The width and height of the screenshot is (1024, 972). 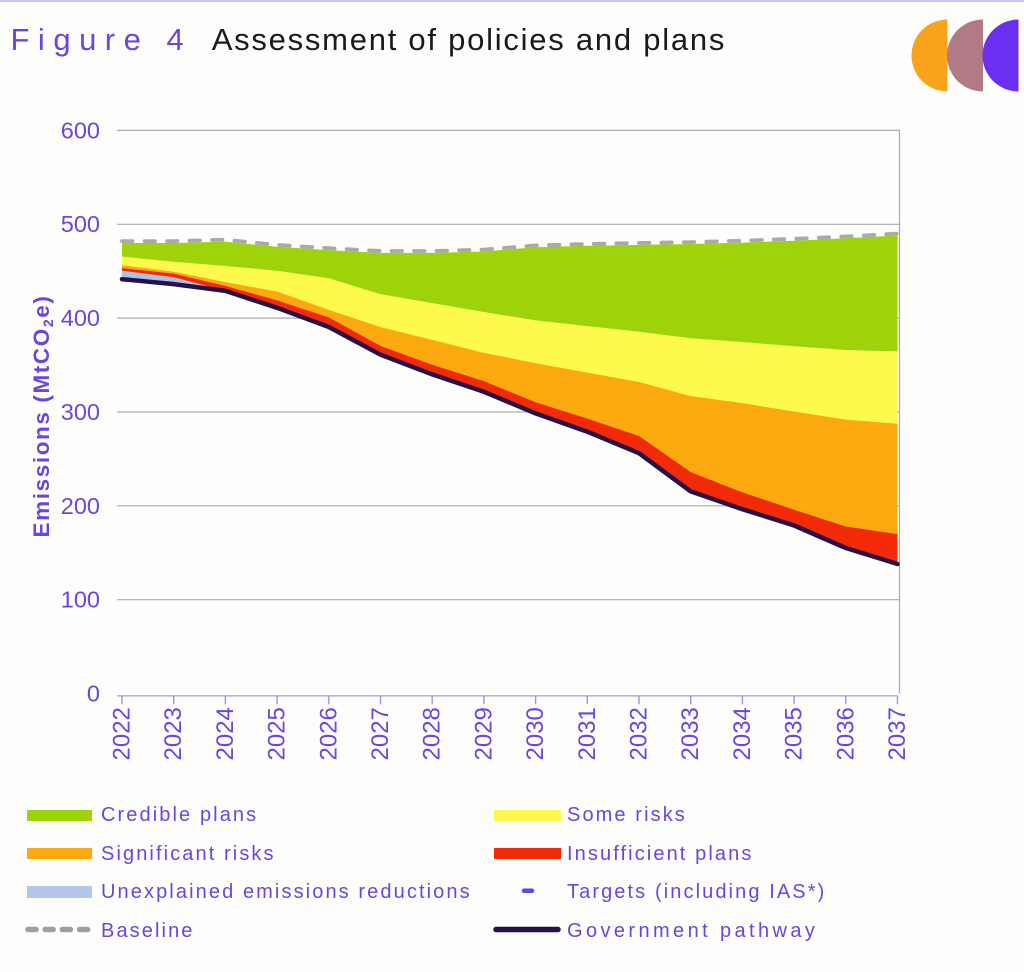 What do you see at coordinates (80, 600) in the screenshot?
I see `svg-text: 100` at bounding box center [80, 600].